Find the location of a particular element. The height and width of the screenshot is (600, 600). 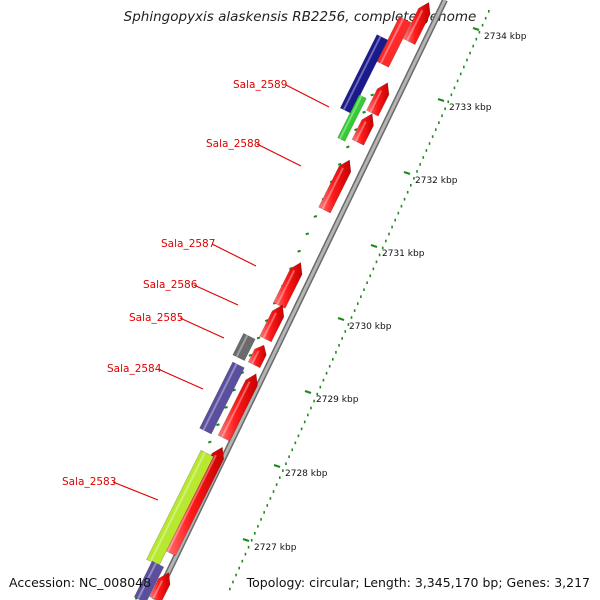

gene-label: Sala_2585 is located at coordinates (156, 318).